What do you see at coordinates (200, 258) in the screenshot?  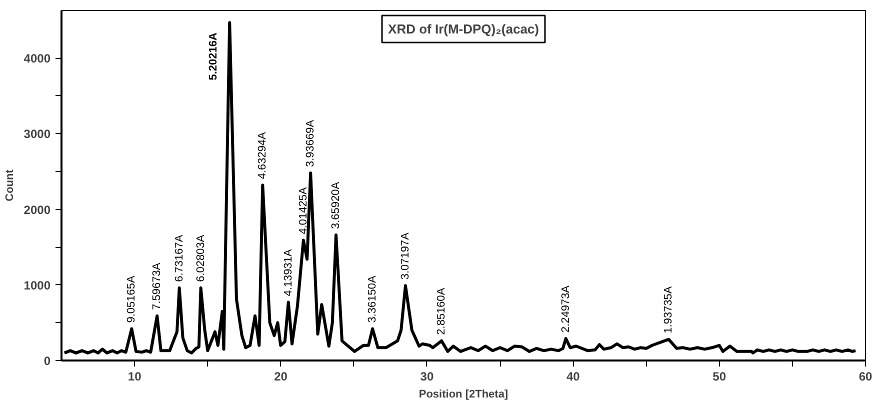 I see `annotation: 6.02803A` at bounding box center [200, 258].